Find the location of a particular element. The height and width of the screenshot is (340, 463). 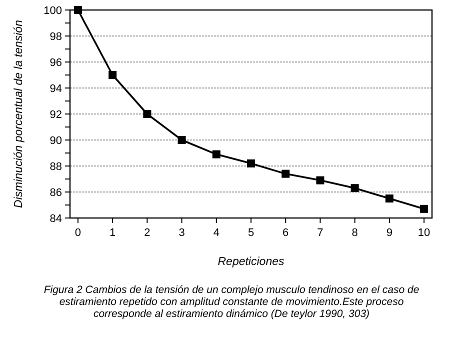

y-tick-label: 98 is located at coordinates (56, 36).